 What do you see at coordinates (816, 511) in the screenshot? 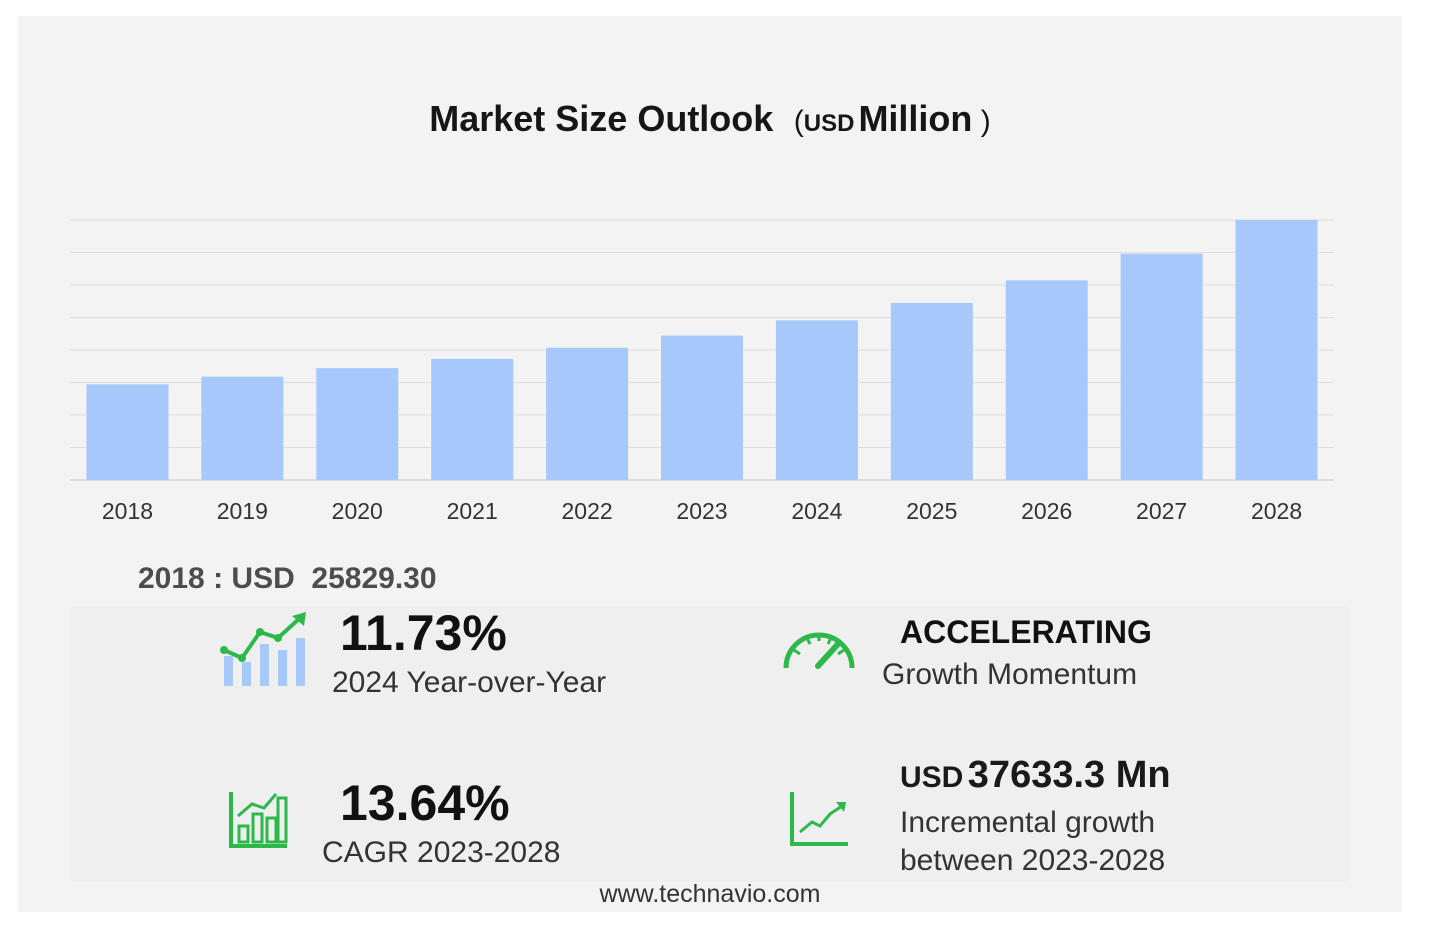
I see `x-tick-label: 2024` at bounding box center [816, 511].